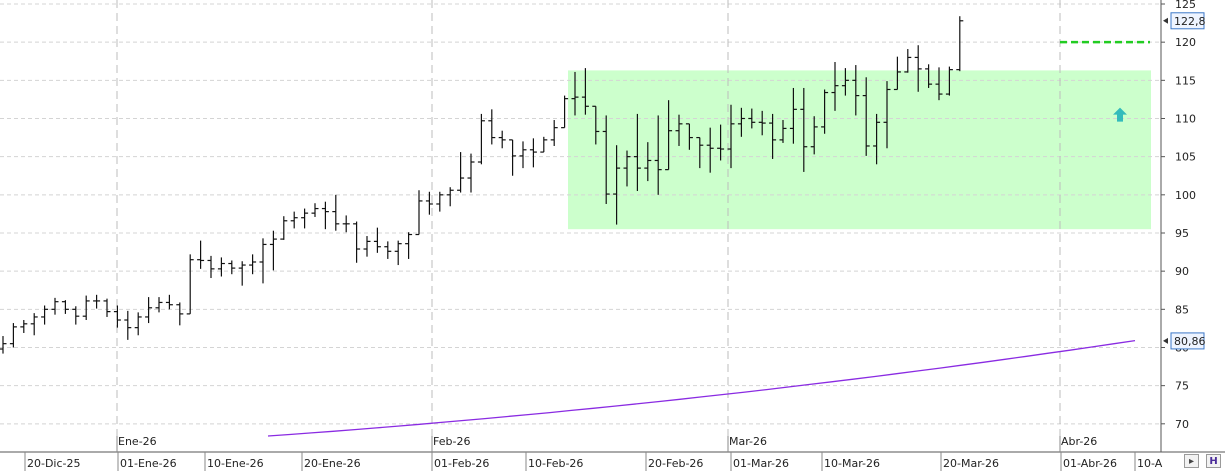  Describe the element at coordinates (1185, 195) in the screenshot. I see `y-tick-label: 100` at that location.